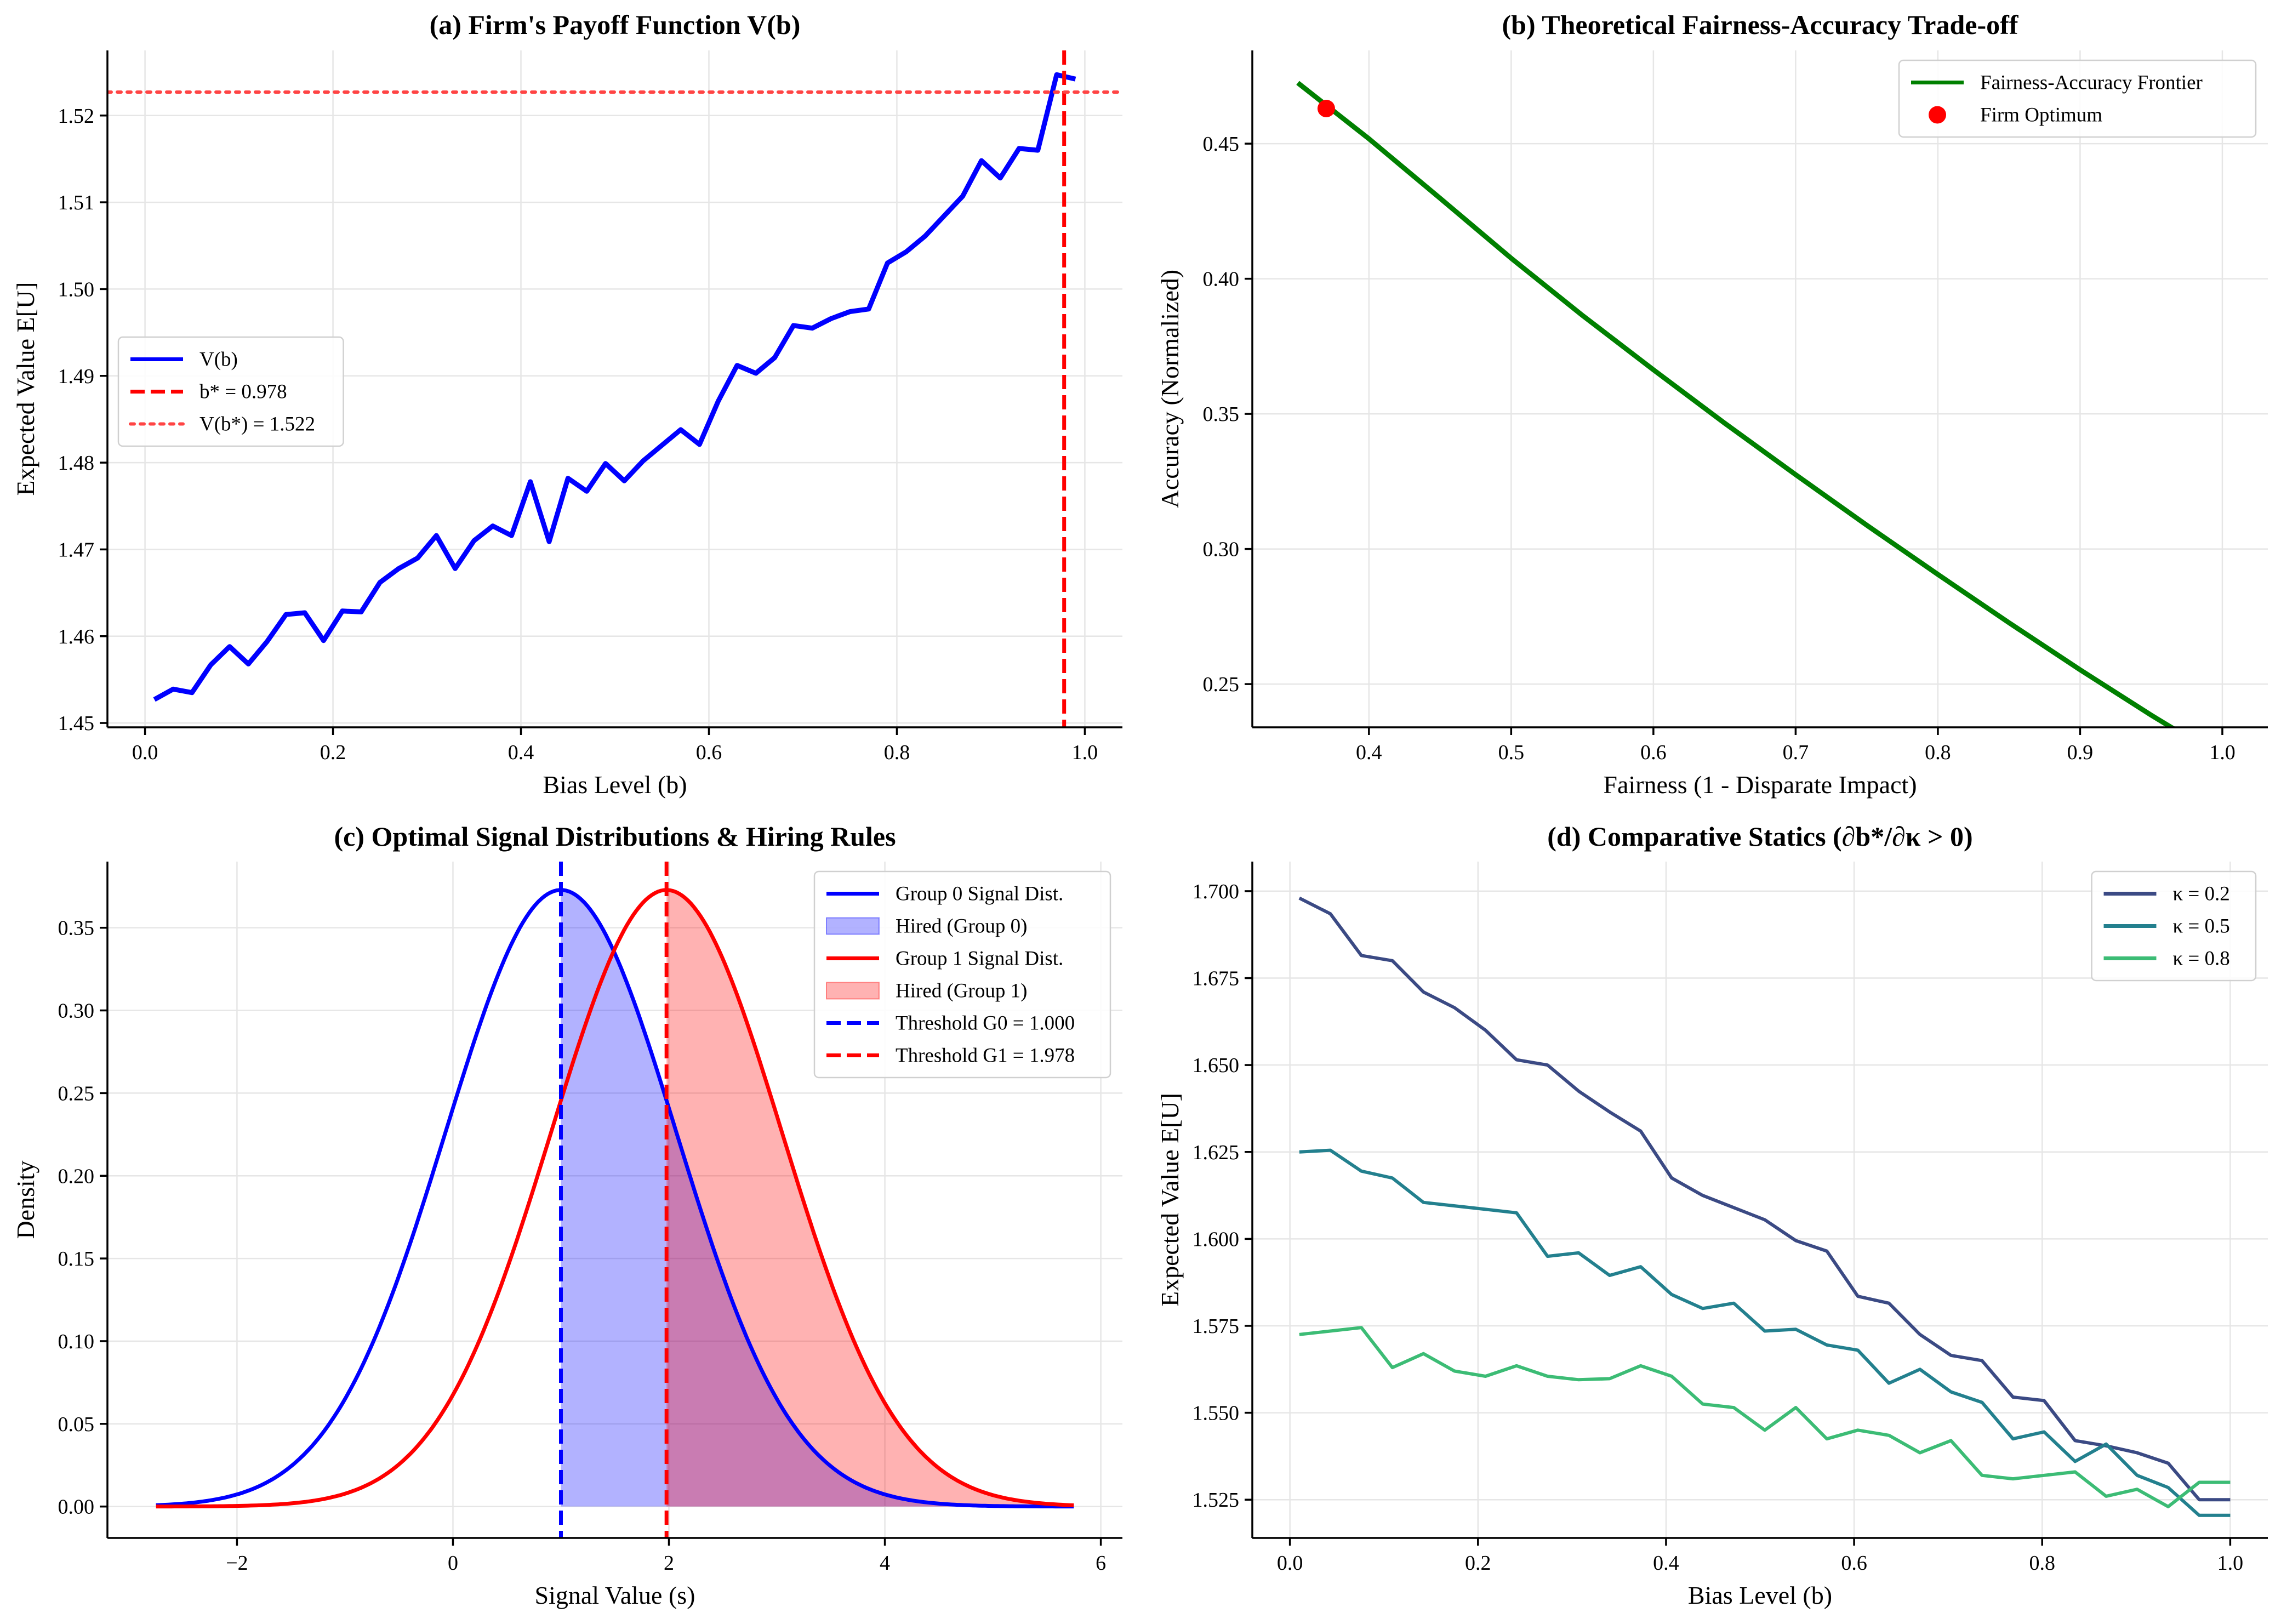  Describe the element at coordinates (76, 723) in the screenshot. I see `y-tick-label: 1.45` at that location.